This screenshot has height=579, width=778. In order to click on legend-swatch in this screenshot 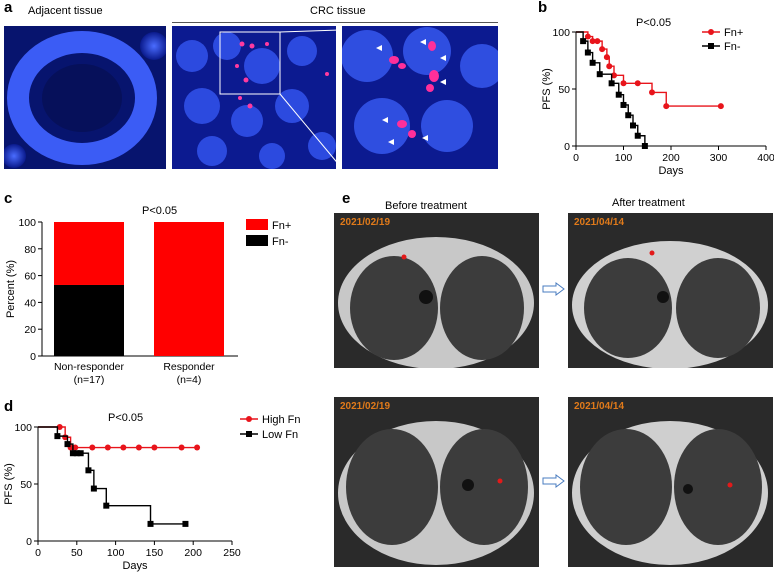, I will do `click(257, 240)`.